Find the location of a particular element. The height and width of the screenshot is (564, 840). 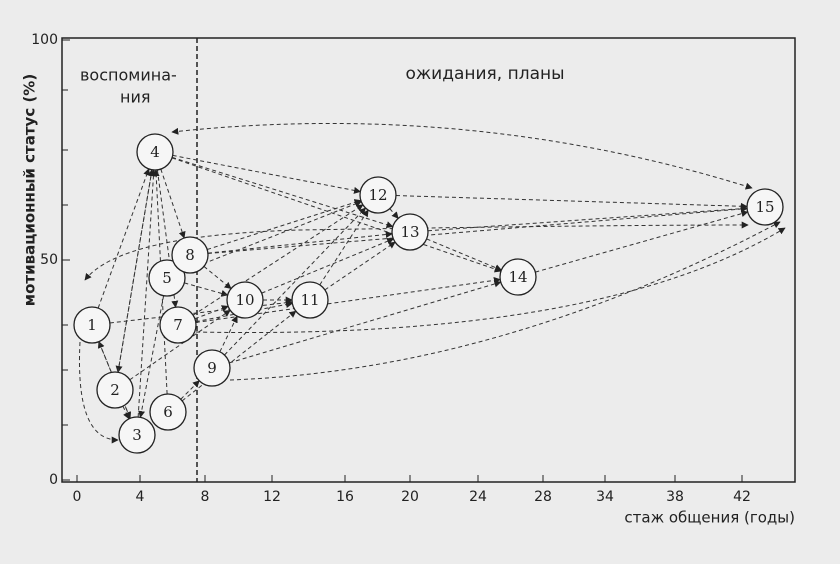

node-label: 10 is located at coordinates (244, 300).